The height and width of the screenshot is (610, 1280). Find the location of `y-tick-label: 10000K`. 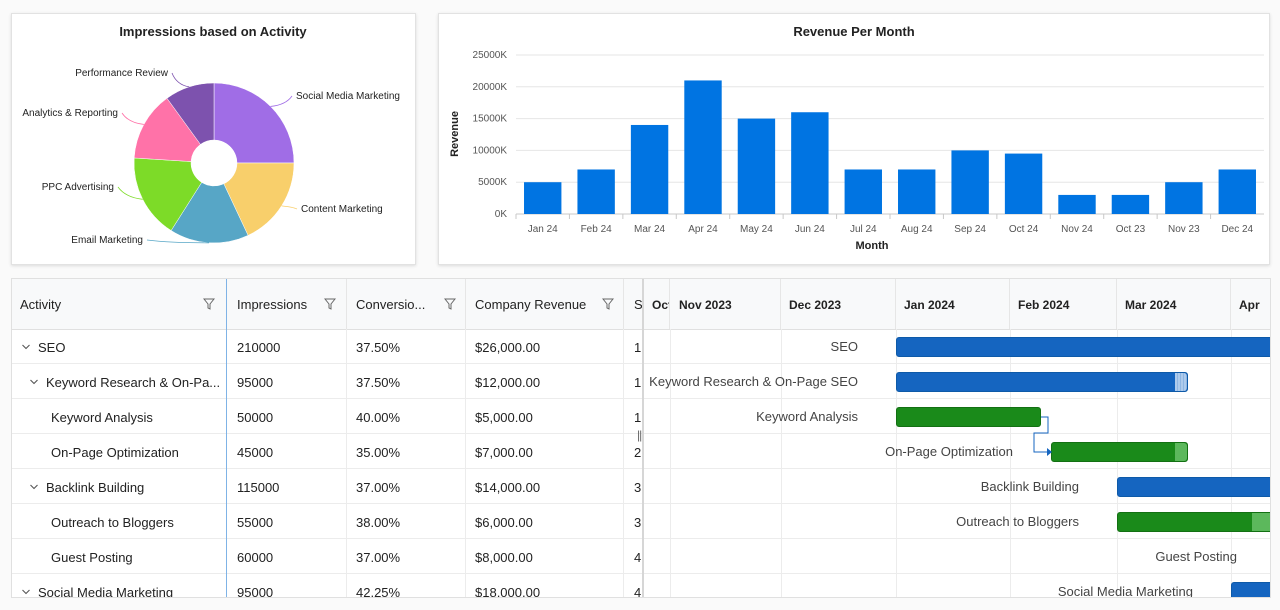

y-tick-label: 10000K is located at coordinates (490, 150).